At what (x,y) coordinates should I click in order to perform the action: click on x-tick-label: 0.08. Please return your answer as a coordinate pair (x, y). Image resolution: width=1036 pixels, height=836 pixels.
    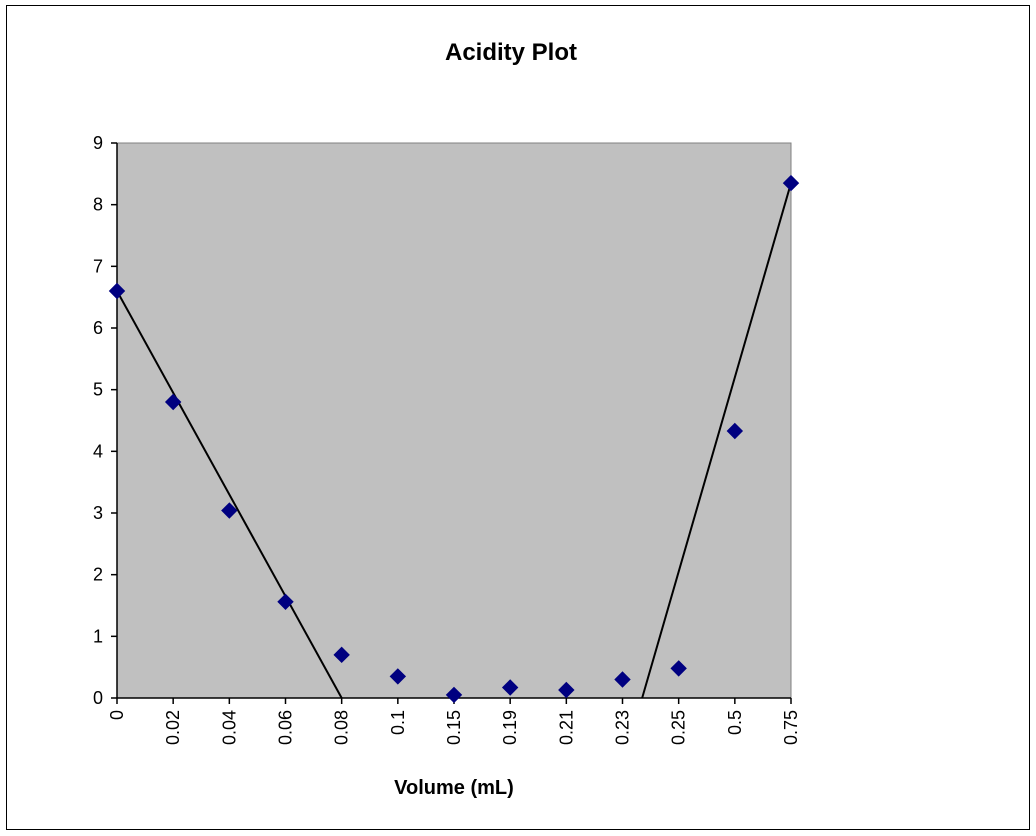
    Looking at the image, I should click on (342, 727).